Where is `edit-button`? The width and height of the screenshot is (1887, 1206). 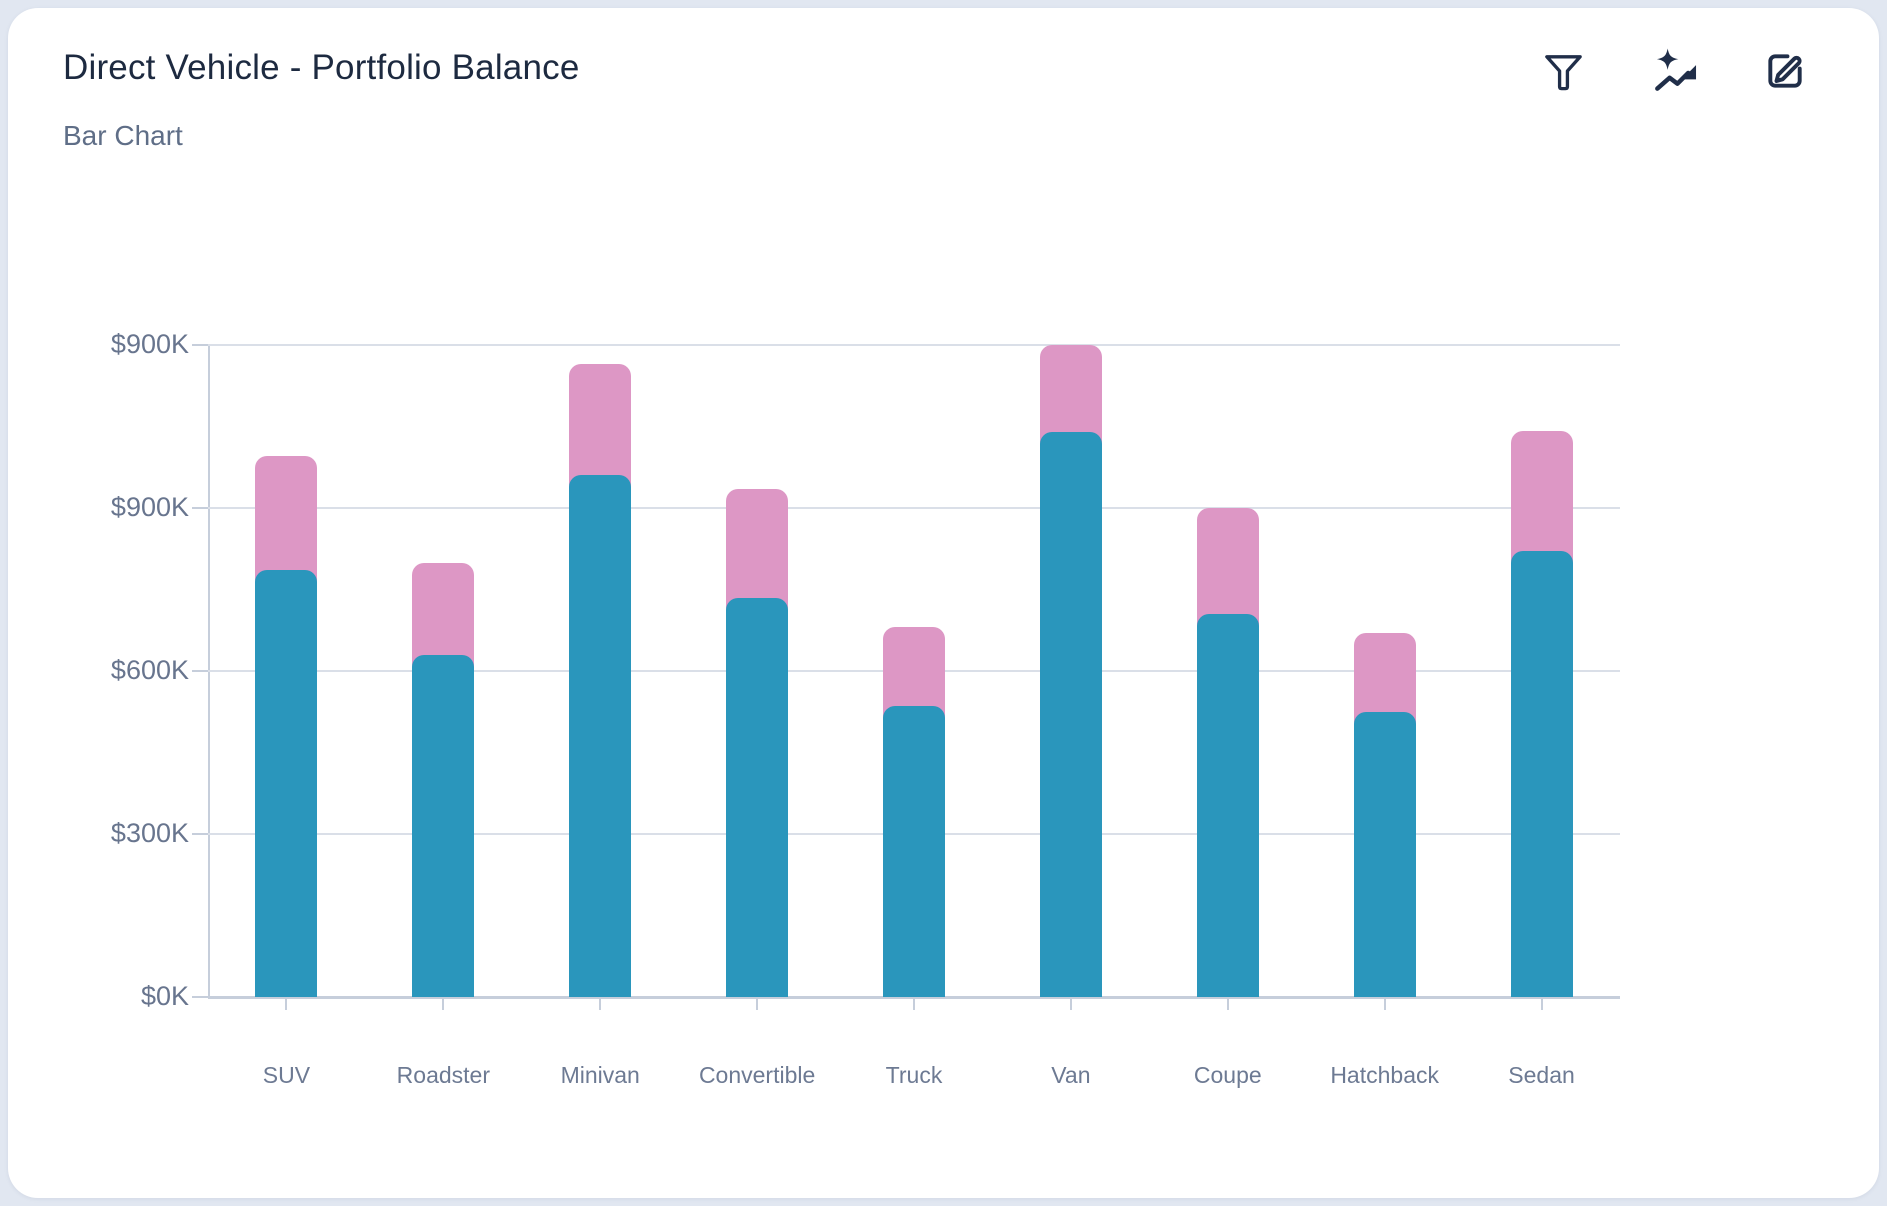 edit-button is located at coordinates (1785, 72).